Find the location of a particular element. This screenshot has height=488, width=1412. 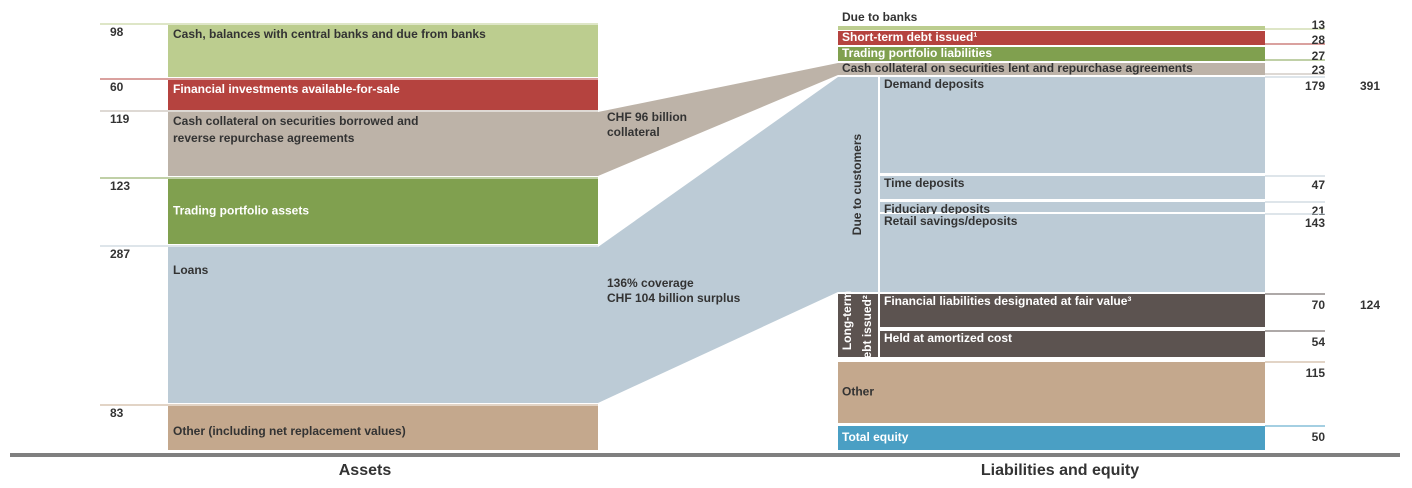

label: 27 is located at coordinates (1319, 56).